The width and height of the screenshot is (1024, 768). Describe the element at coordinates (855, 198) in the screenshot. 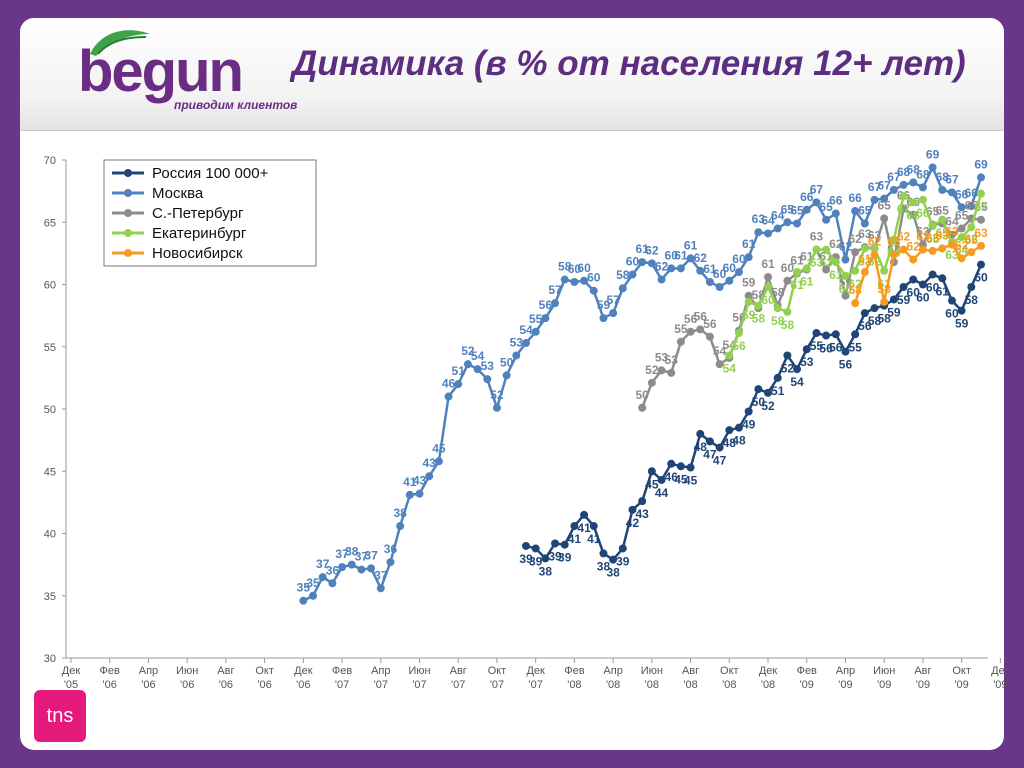

I see `data-label: 66` at that location.